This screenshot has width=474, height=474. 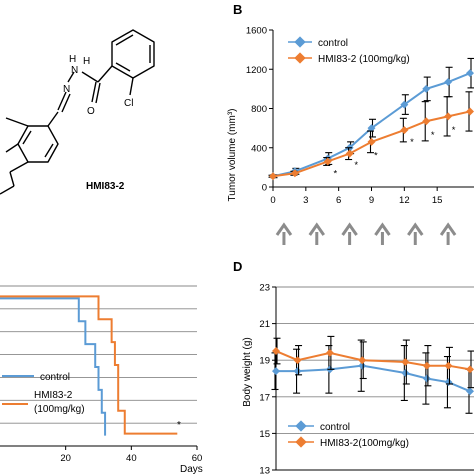 What do you see at coordinates (53, 395) in the screenshot?
I see `legend-treated-label: HMI83-2` at bounding box center [53, 395].